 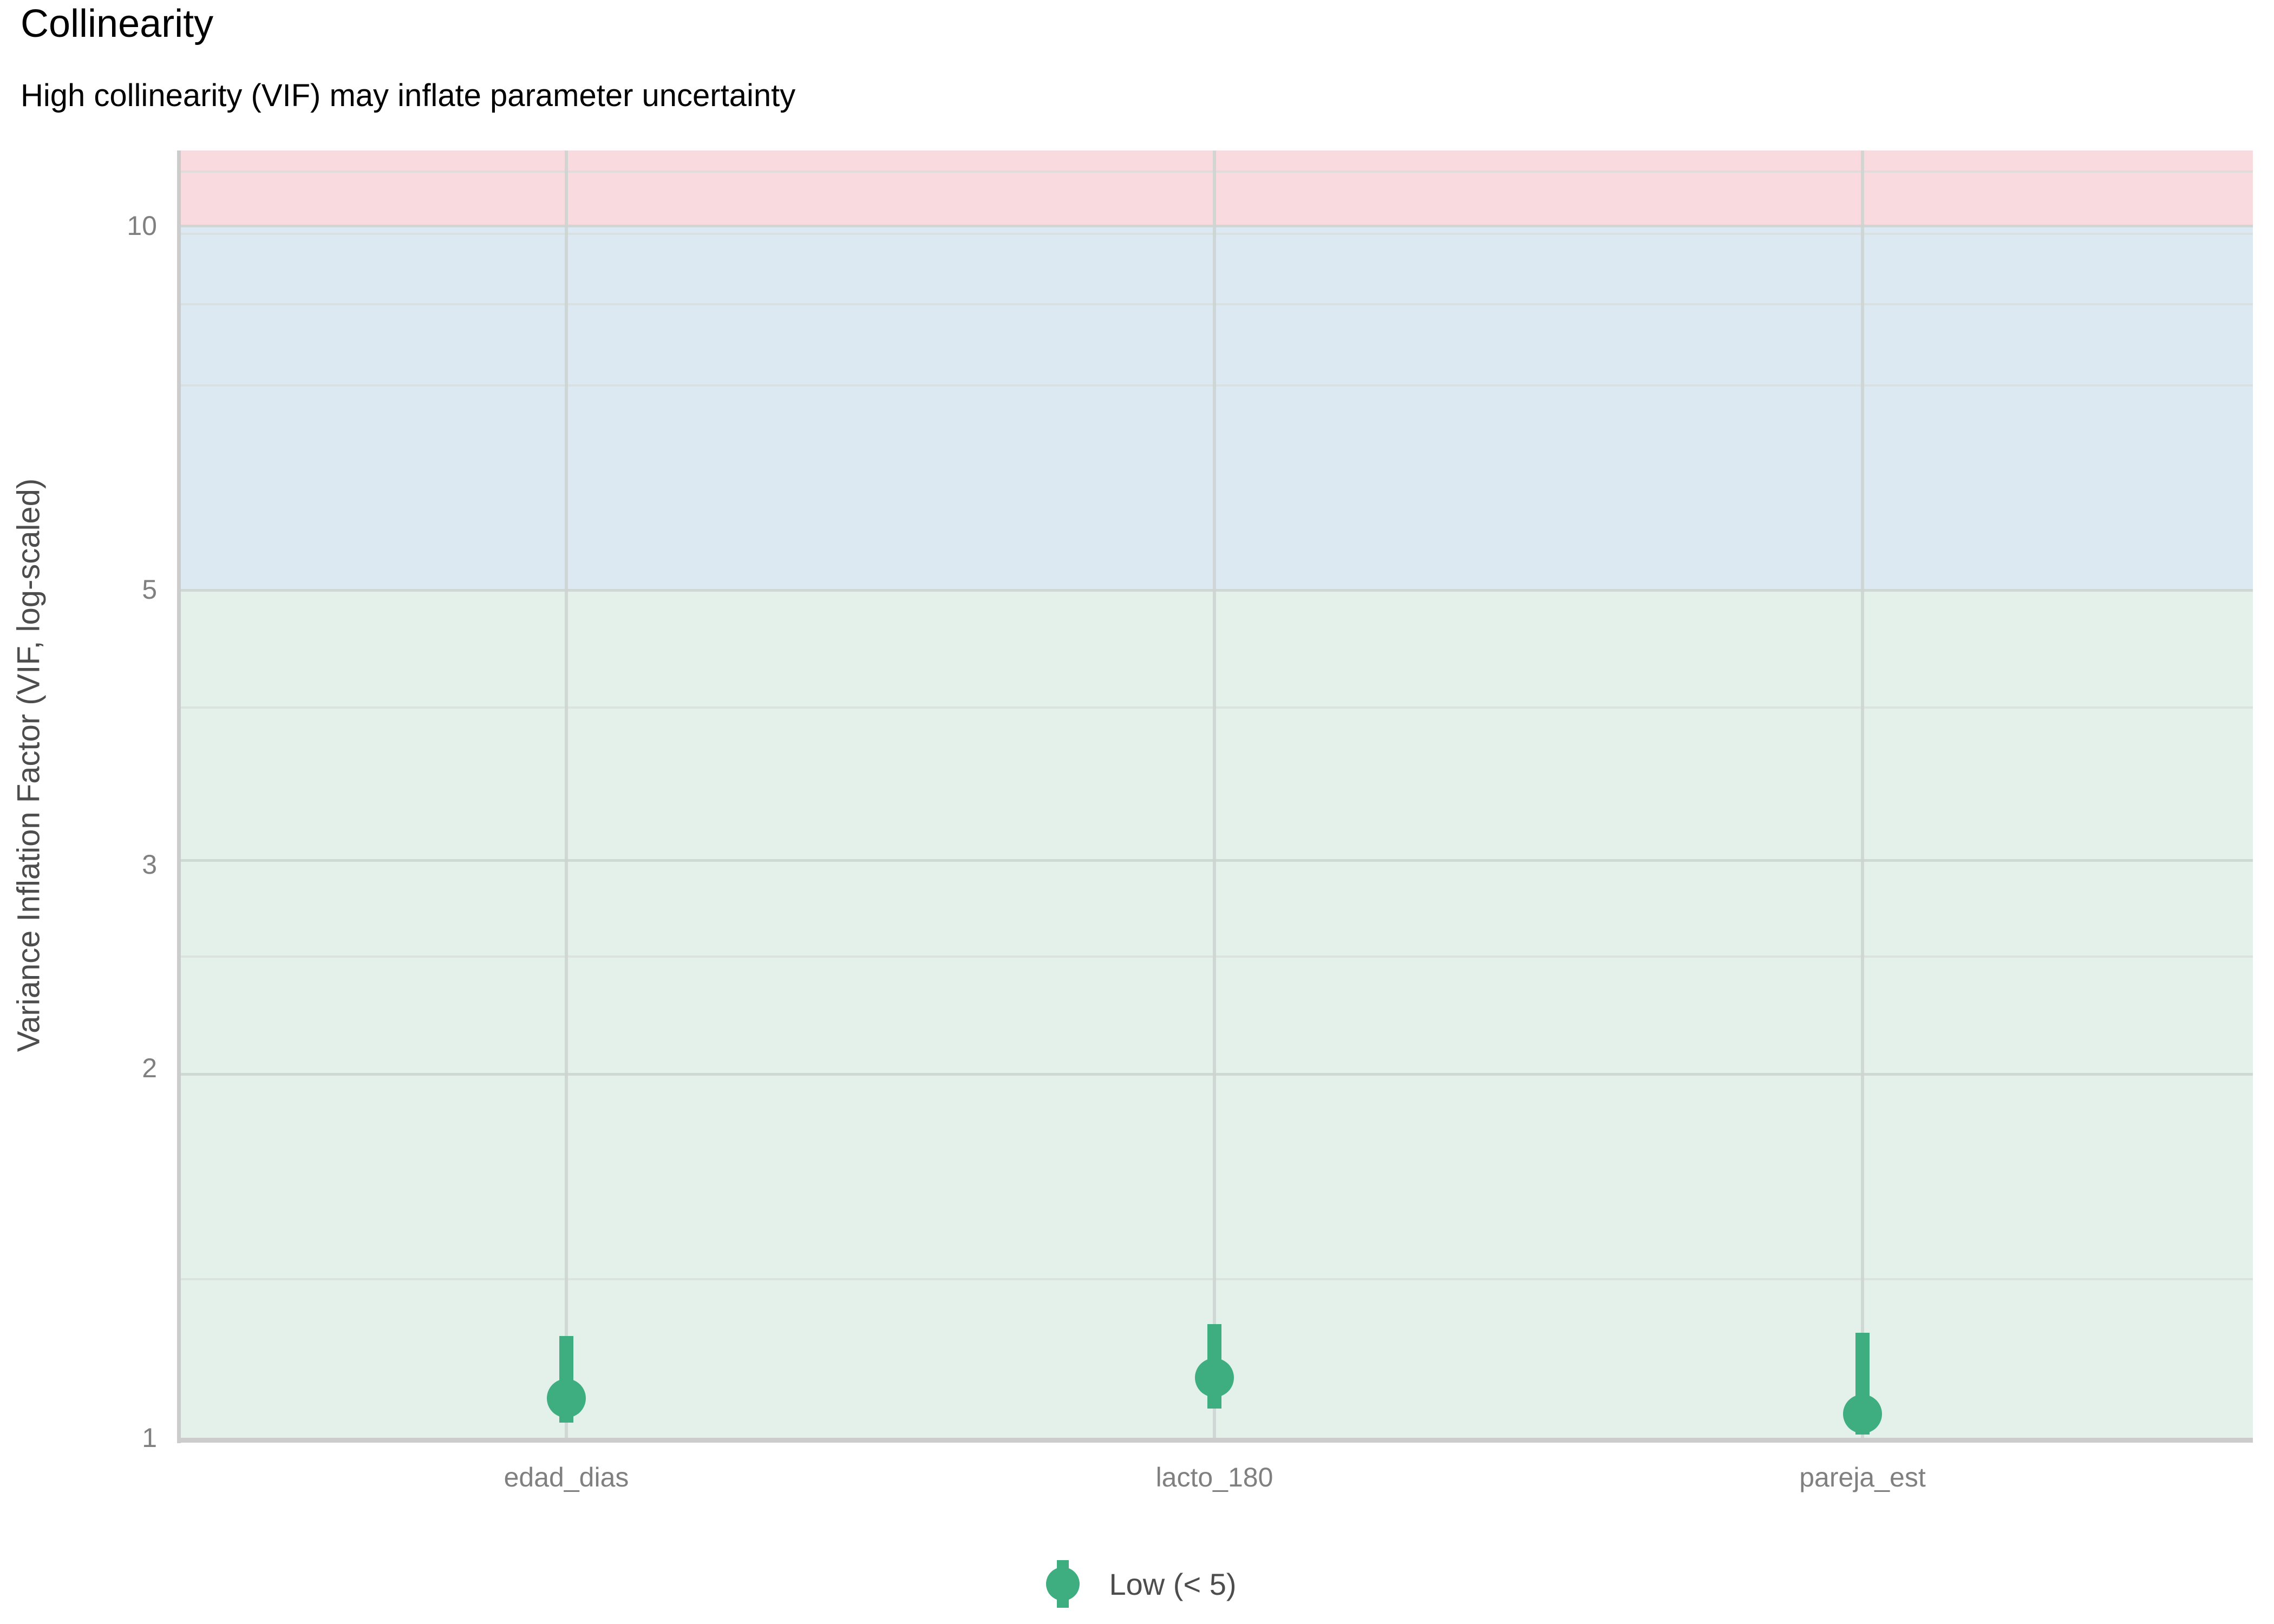 What do you see at coordinates (150, 865) in the screenshot?
I see `y-tick-label-3: 3` at bounding box center [150, 865].